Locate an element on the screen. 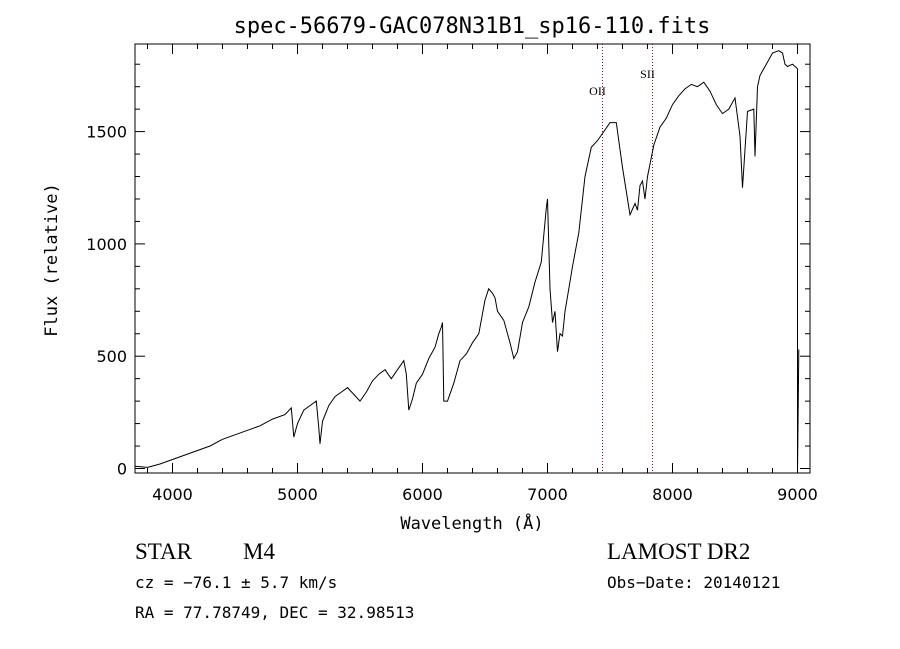 The width and height of the screenshot is (900, 649). x-tick-label: 5000 is located at coordinates (297, 494).